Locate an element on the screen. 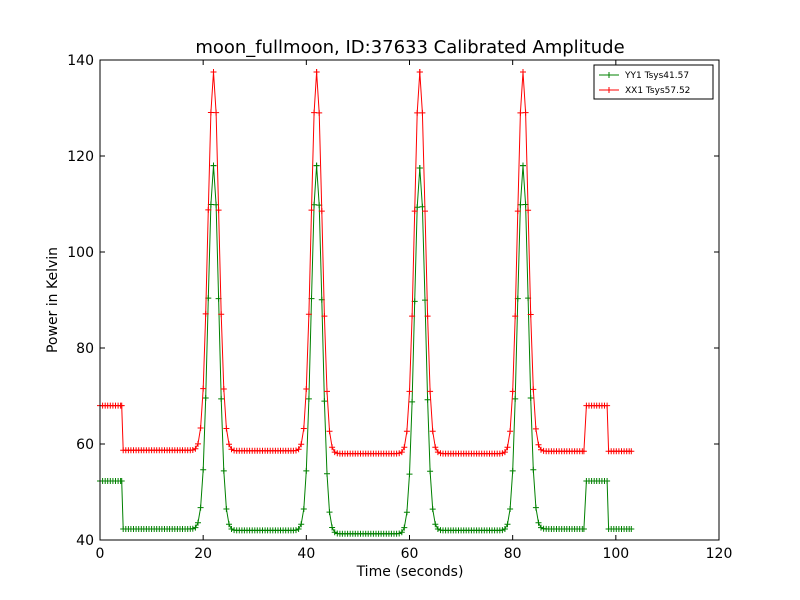  y-tick-label: 40 is located at coordinates (85, 541).